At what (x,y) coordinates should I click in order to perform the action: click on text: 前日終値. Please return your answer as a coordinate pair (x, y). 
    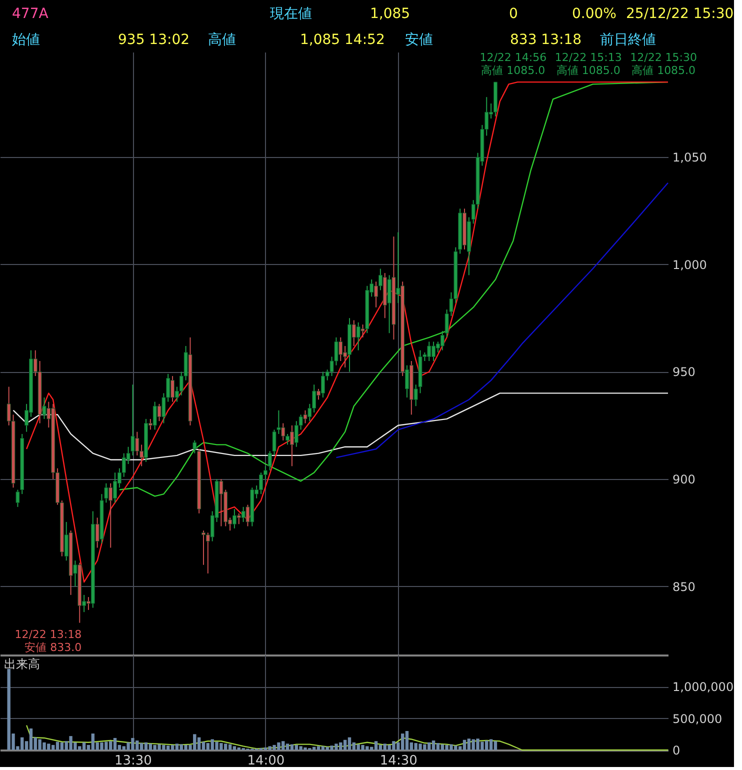
    Looking at the image, I should click on (628, 40).